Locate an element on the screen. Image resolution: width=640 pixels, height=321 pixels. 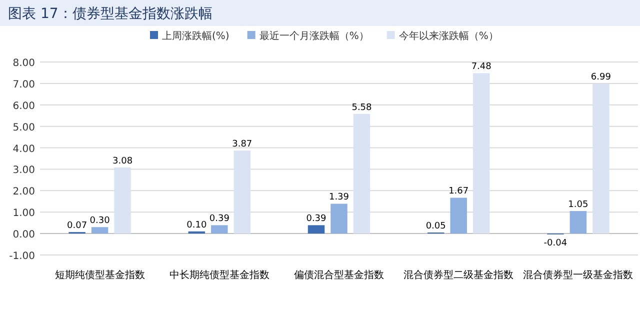
y-tick-label: 2.00 is located at coordinates (23, 192).